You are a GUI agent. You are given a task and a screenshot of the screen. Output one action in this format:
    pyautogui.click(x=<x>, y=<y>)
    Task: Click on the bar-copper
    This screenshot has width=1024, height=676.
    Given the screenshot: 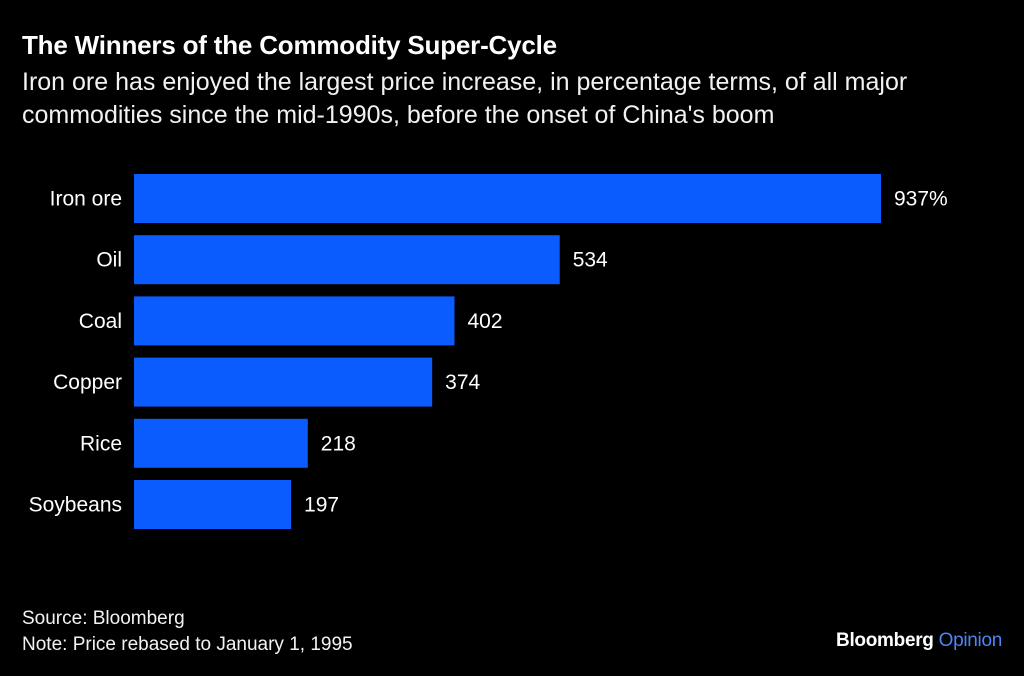 What is the action you would take?
    pyautogui.click(x=283, y=382)
    